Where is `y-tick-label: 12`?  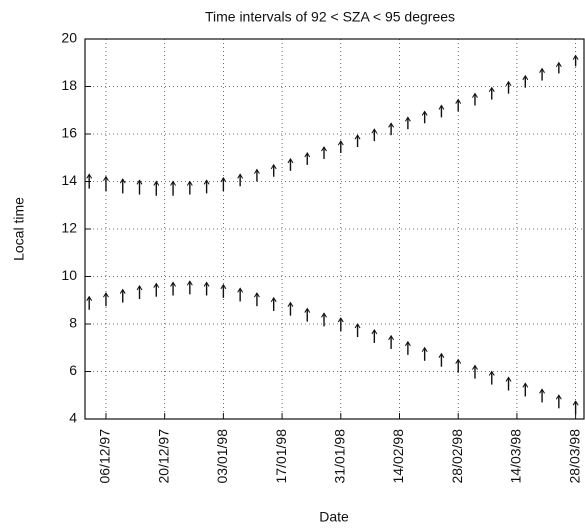
y-tick-label: 12 is located at coordinates (69, 228).